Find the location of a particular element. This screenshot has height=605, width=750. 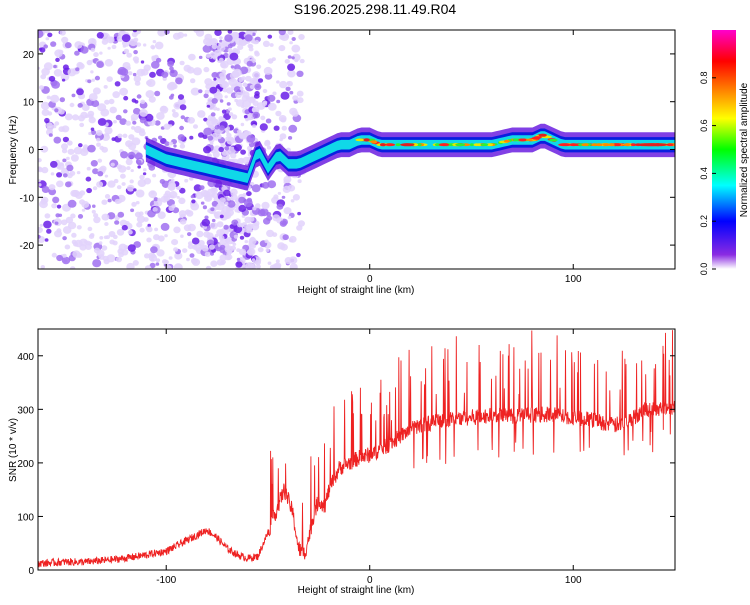

y-tick-label: -10 is located at coordinates (27, 198).